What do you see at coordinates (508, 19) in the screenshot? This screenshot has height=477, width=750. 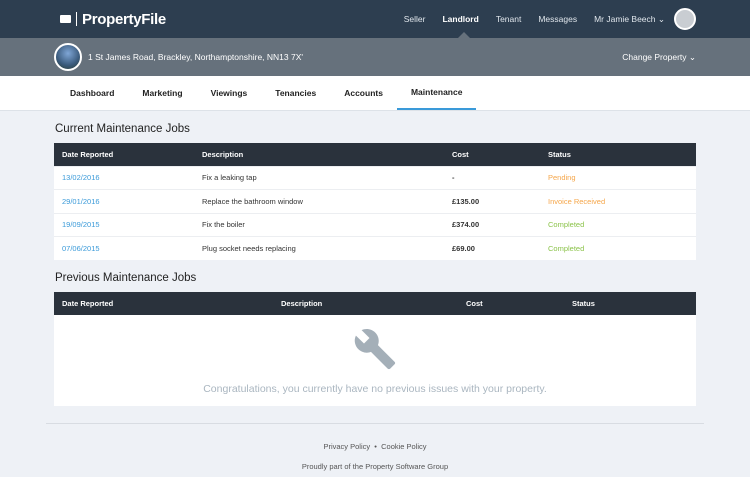 I see `nav-tenant: Tenant` at bounding box center [508, 19].